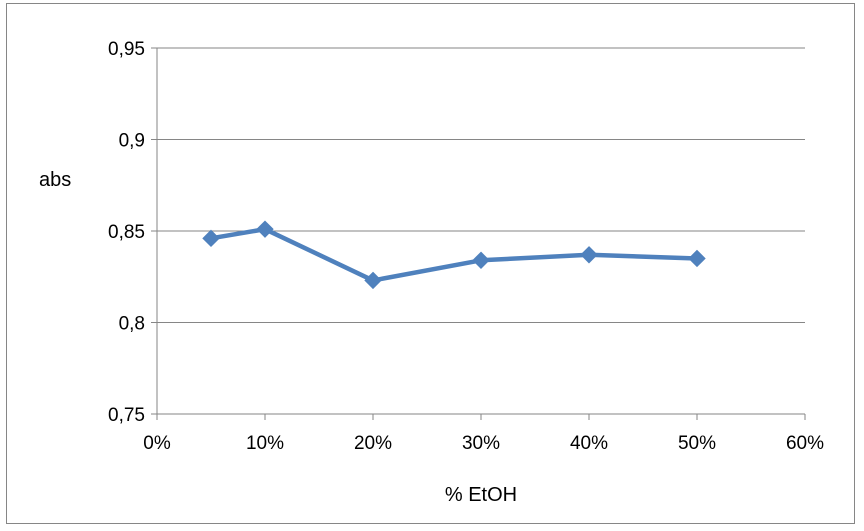 This screenshot has width=864, height=531. Describe the element at coordinates (126, 49) in the screenshot. I see `y-tick-label: 0,95` at that location.